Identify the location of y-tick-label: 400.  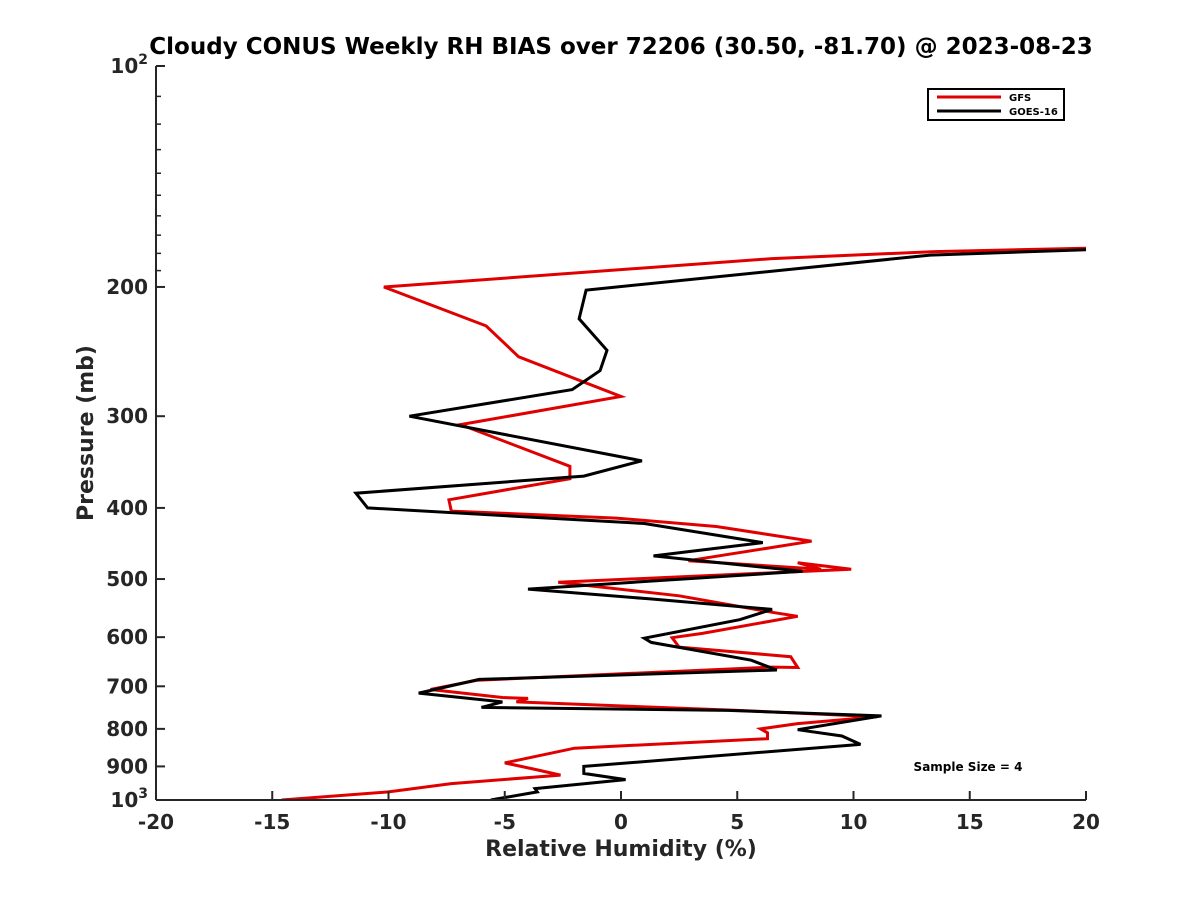
(127, 508).